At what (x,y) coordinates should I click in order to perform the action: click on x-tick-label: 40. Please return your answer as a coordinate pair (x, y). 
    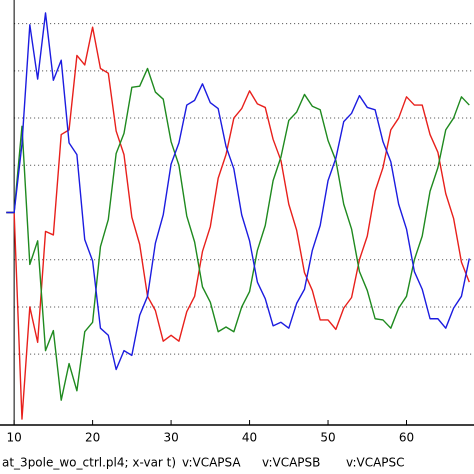
    Looking at the image, I should click on (249, 438).